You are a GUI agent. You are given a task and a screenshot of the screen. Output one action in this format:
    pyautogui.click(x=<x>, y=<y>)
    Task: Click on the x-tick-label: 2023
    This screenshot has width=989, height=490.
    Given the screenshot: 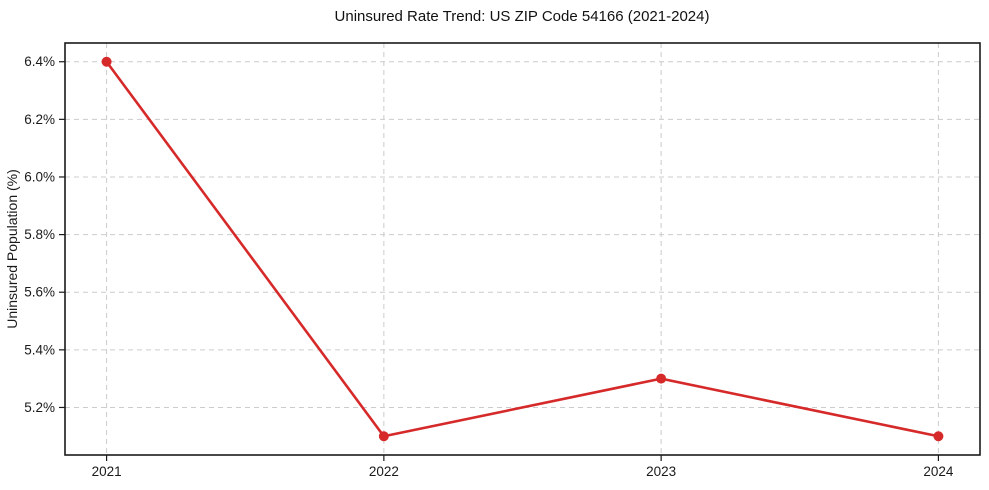 What is the action you would take?
    pyautogui.click(x=661, y=471)
    